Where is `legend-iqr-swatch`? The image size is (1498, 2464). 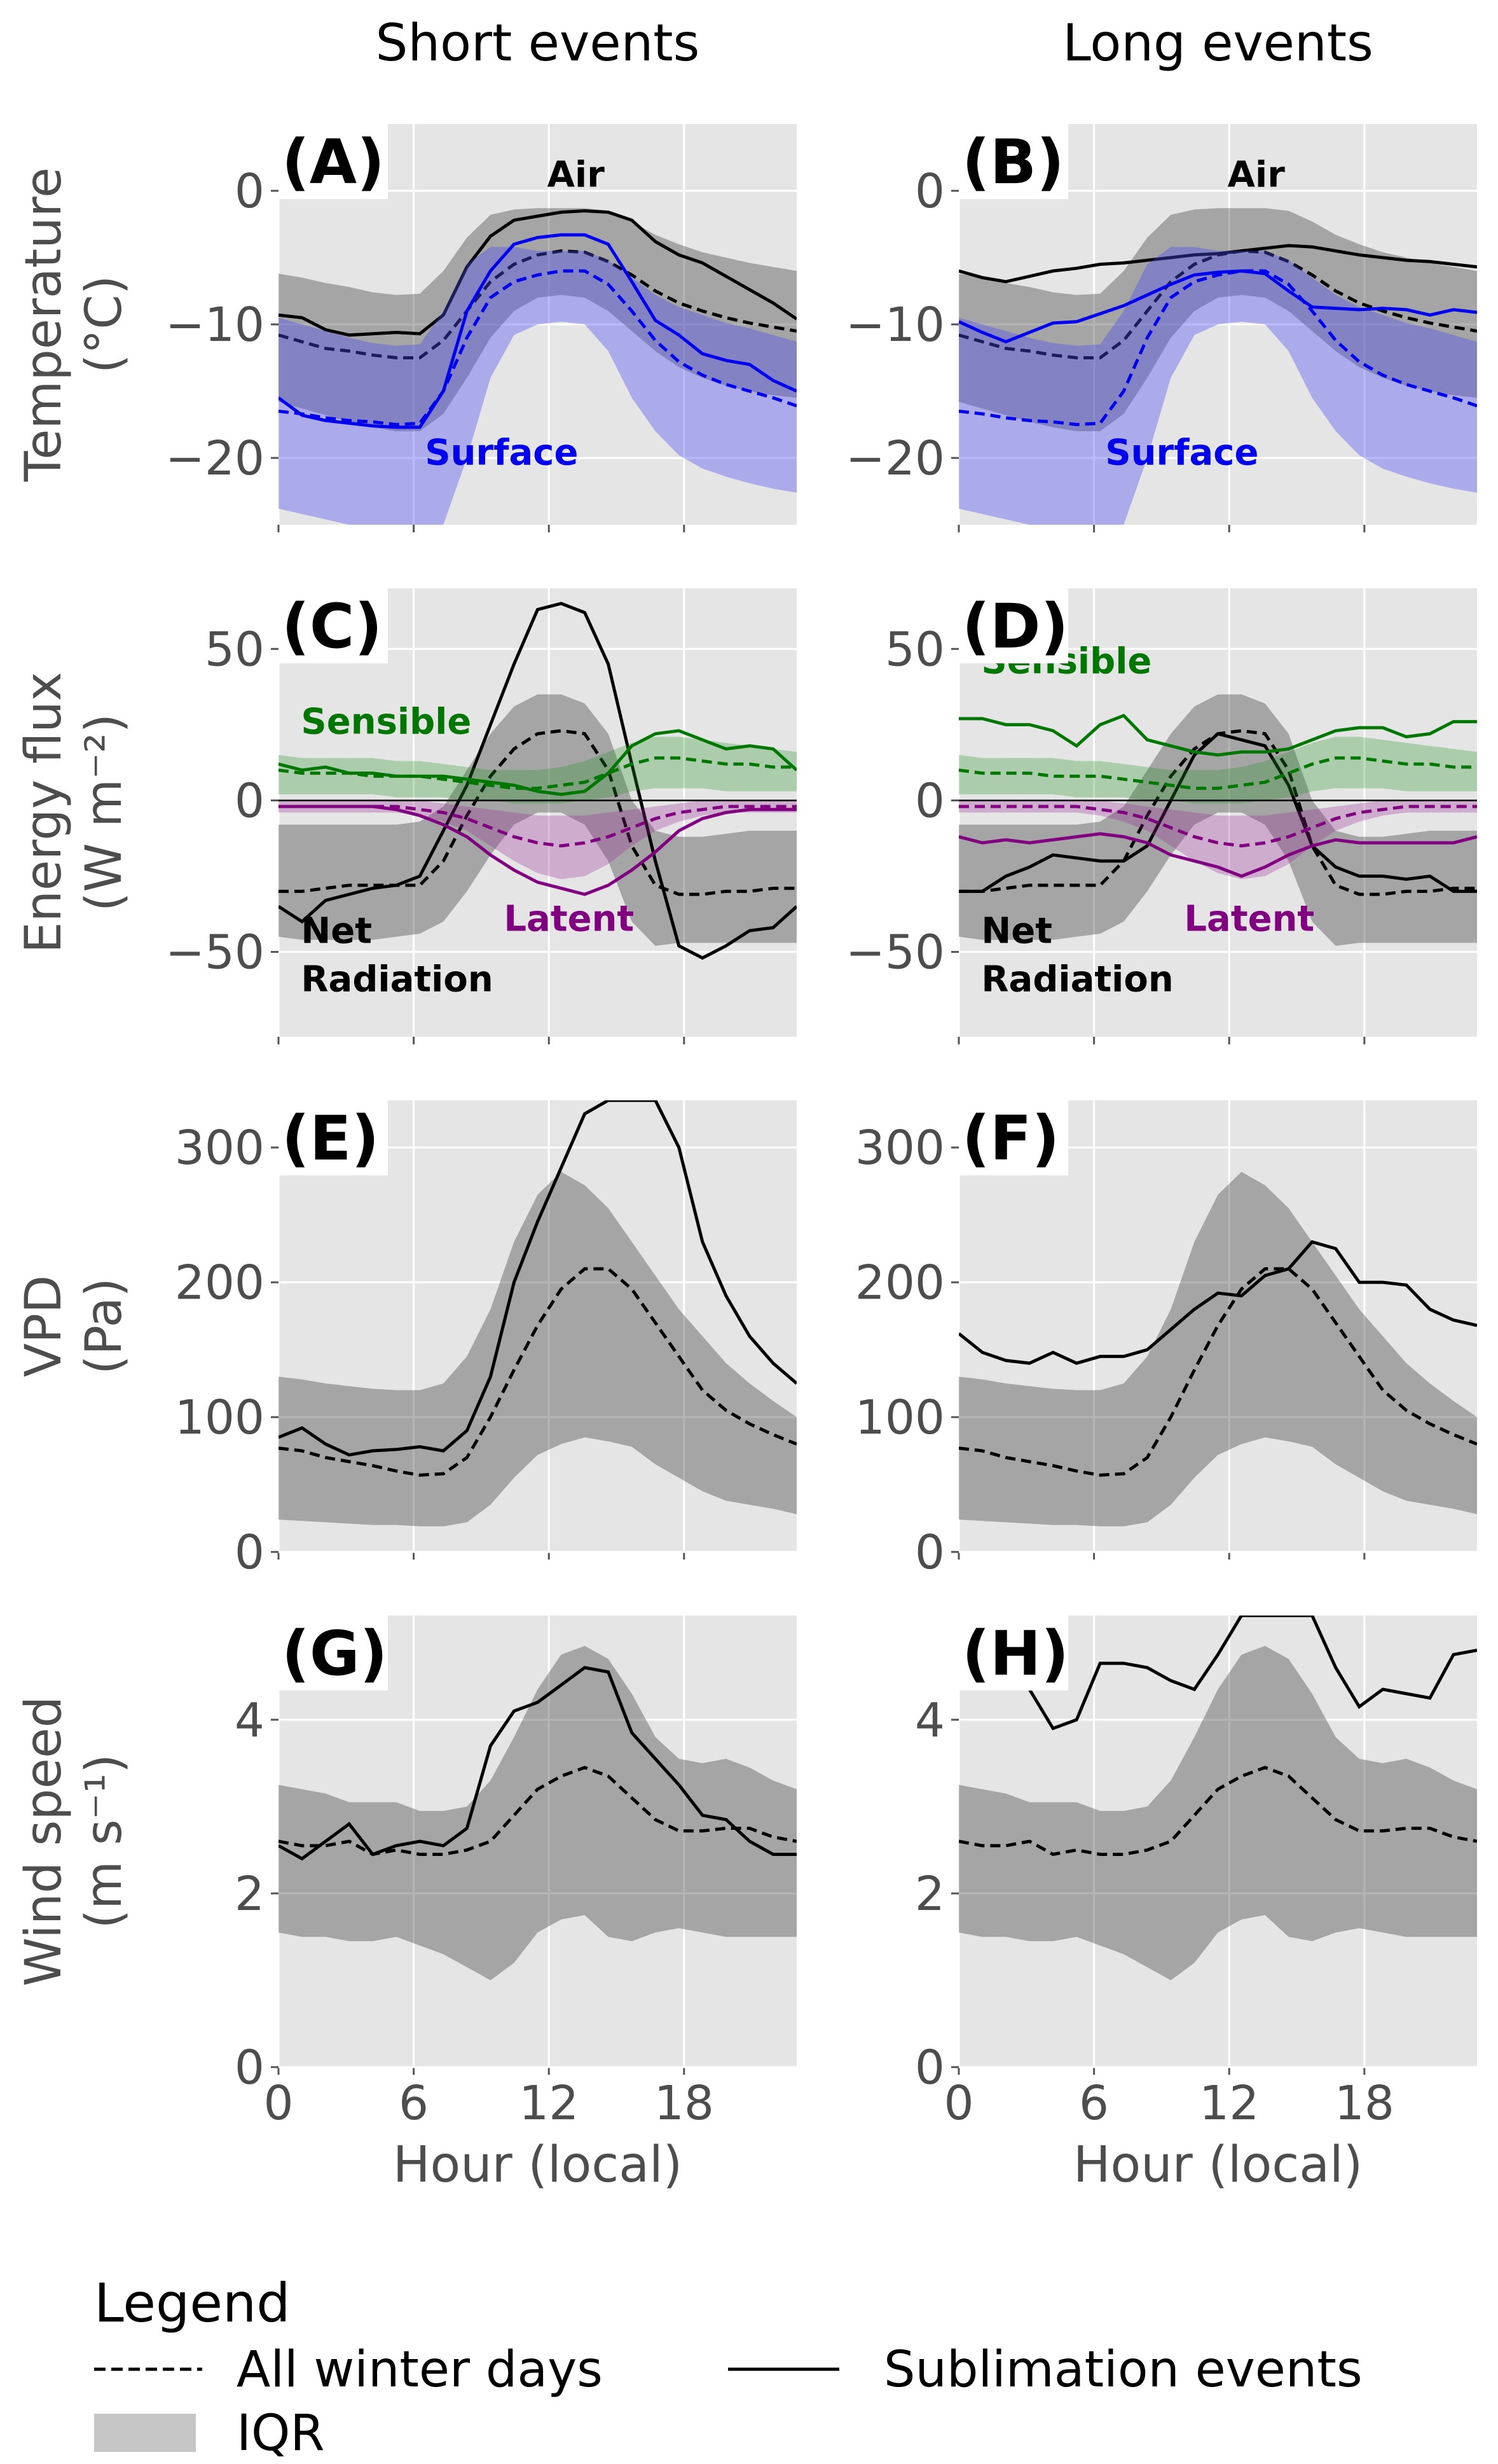
legend-iqr-swatch is located at coordinates (145, 2433).